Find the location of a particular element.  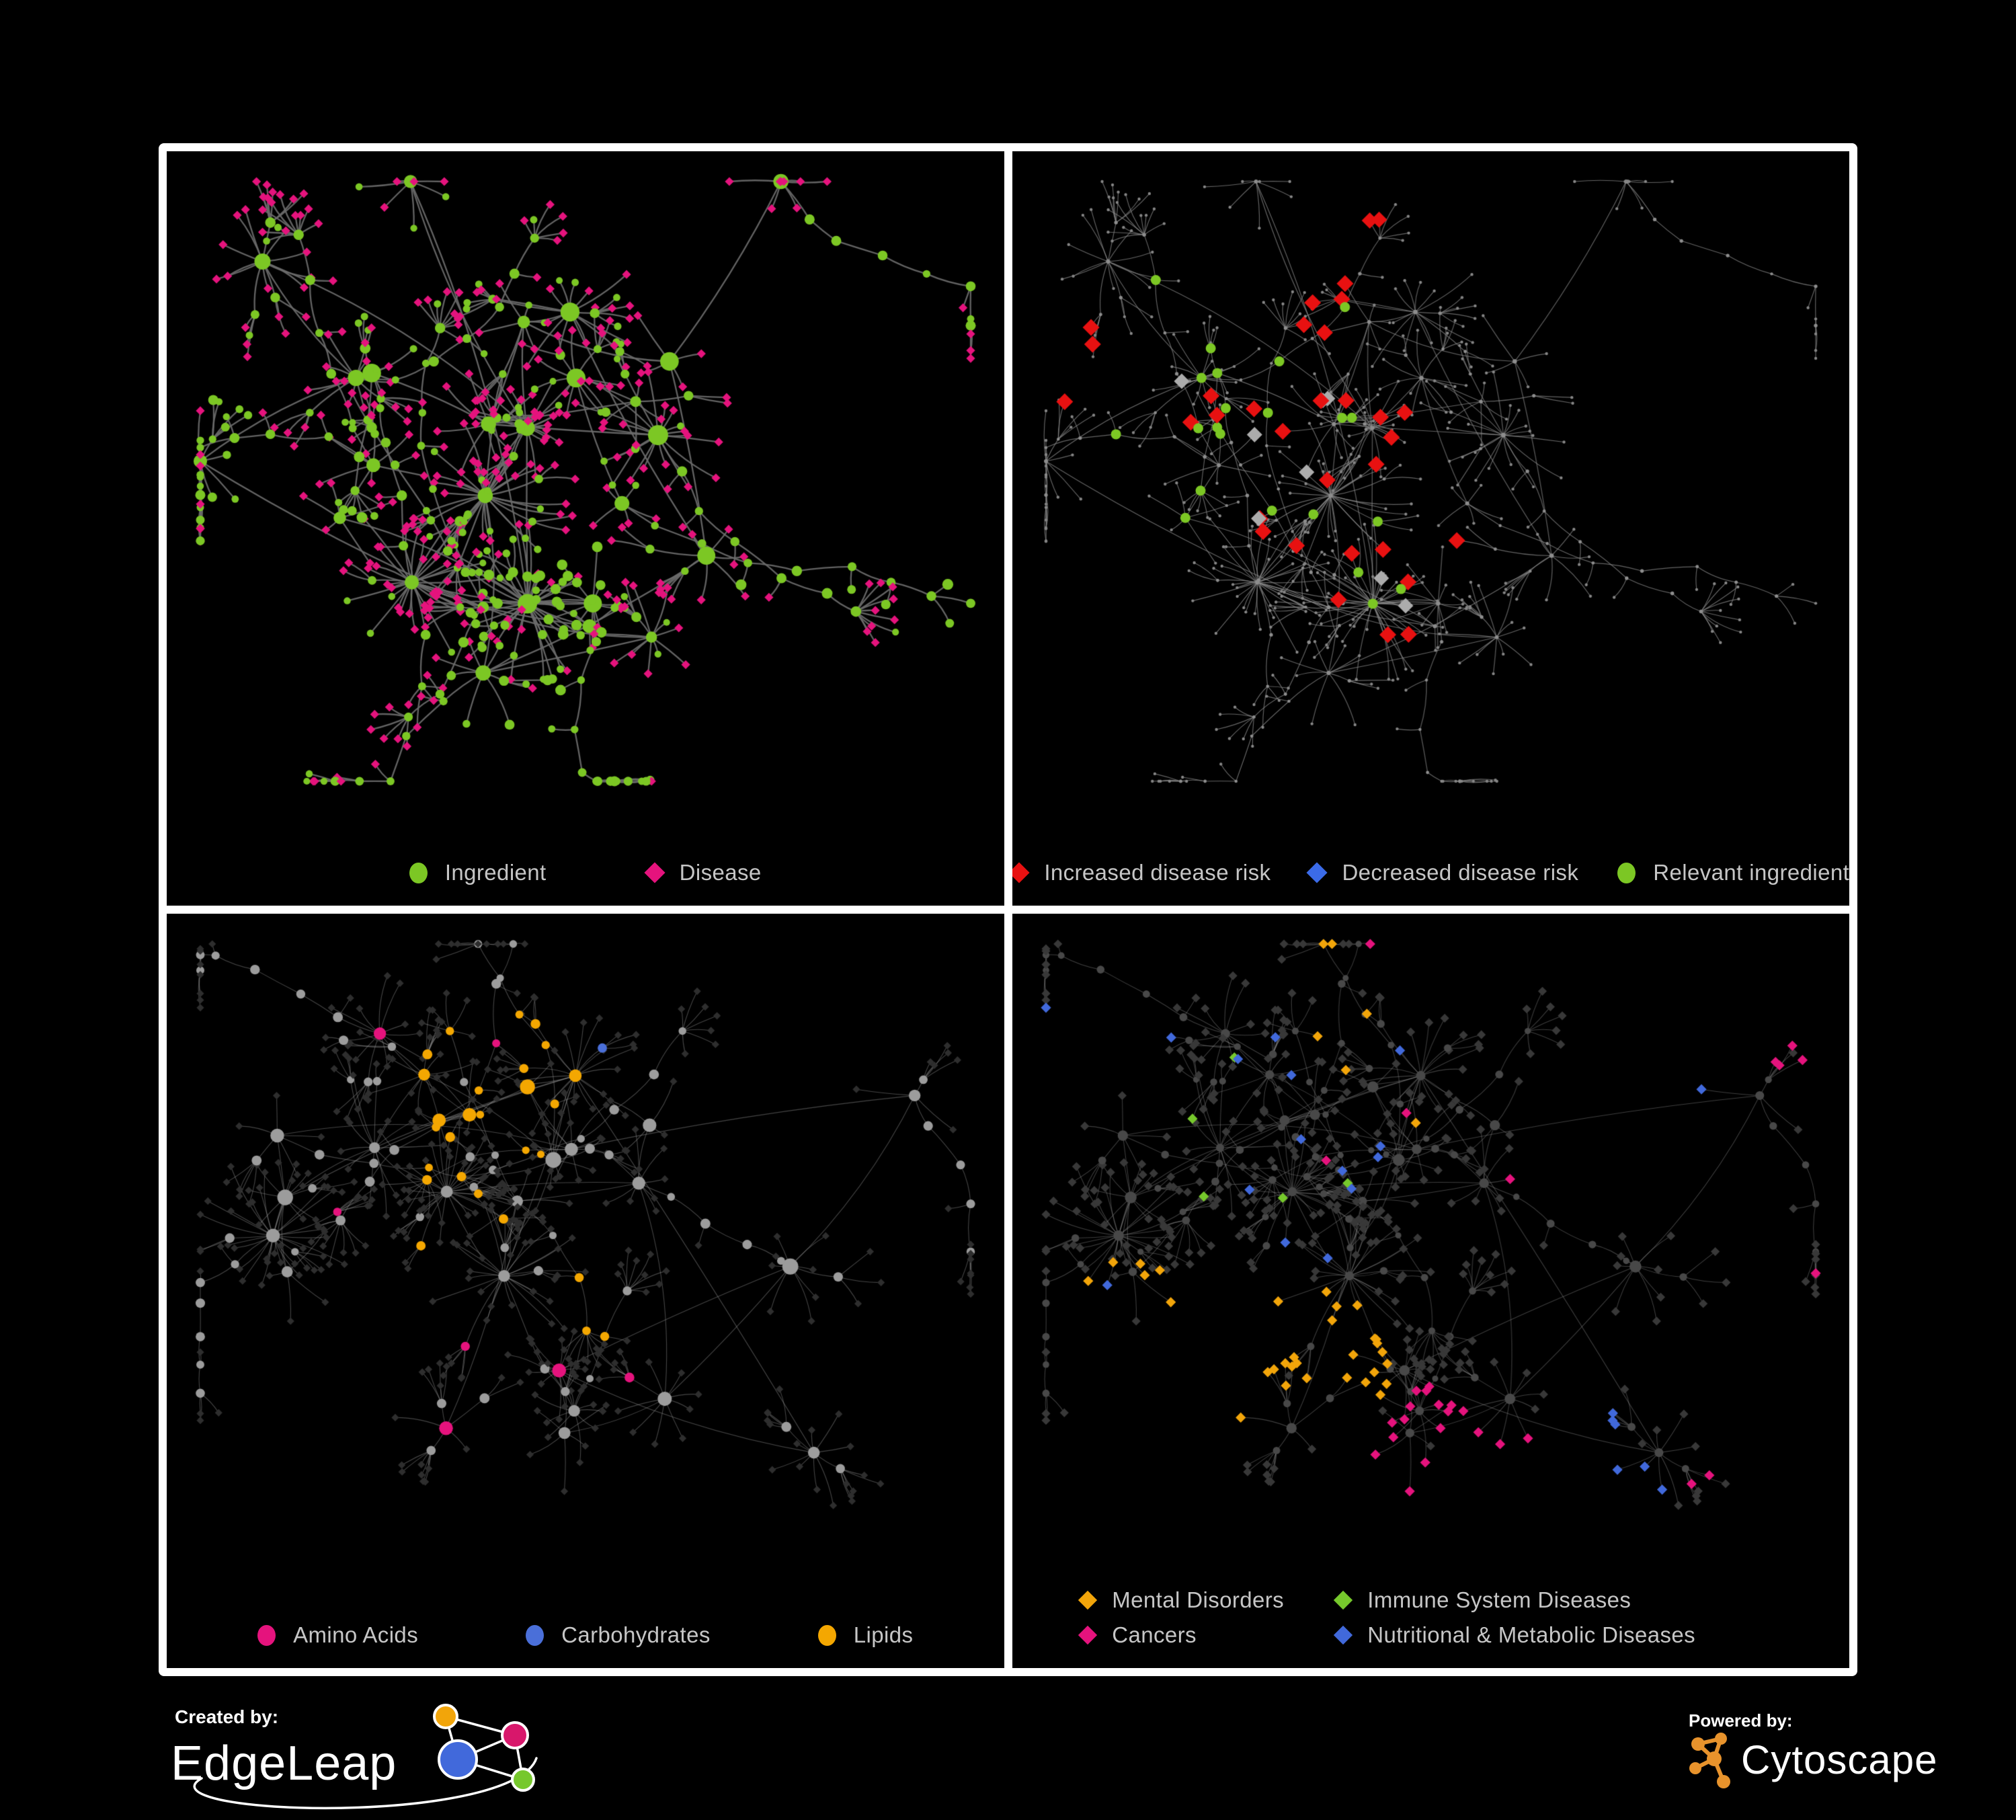

cytoscape-credit: Powered by: Cytoscape is located at coordinates (1823, 1751).